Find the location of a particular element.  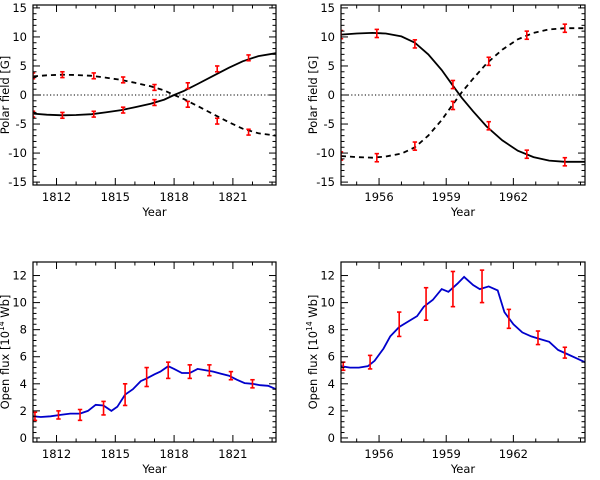

y-tick-label: 2 is located at coordinates (23, 411).